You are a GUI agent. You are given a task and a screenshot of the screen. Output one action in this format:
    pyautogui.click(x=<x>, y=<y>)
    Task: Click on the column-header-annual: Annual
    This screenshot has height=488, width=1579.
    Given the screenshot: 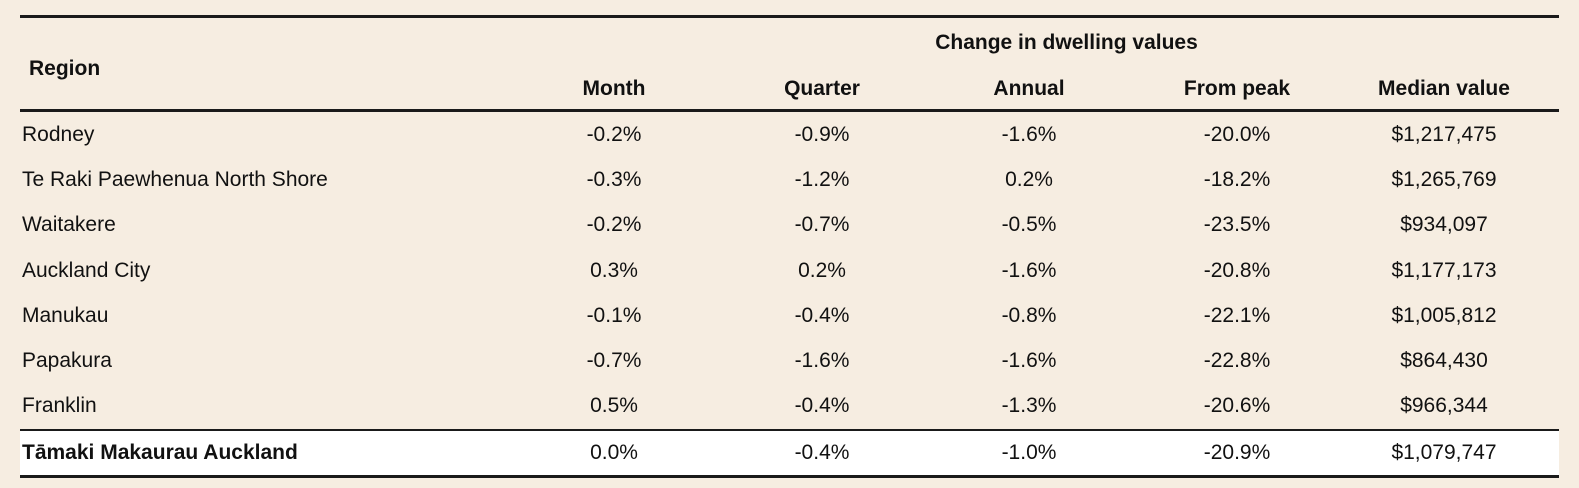 What is the action you would take?
    pyautogui.click(x=1029, y=88)
    